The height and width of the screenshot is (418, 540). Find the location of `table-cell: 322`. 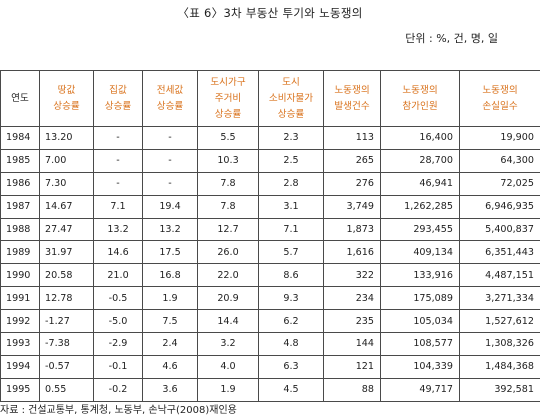

table-cell: 322 is located at coordinates (352, 275).